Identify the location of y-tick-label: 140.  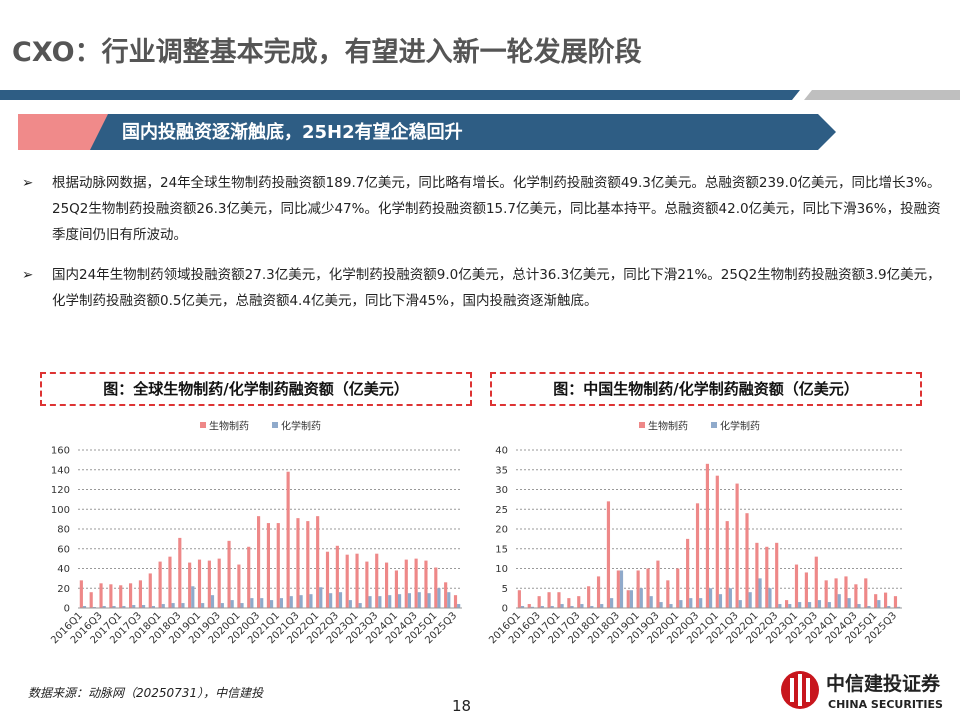
(60, 470).